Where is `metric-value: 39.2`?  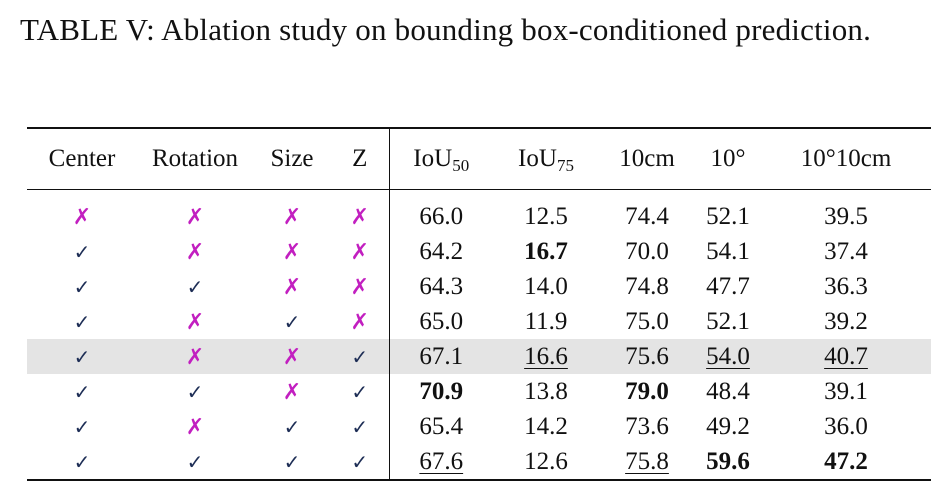
metric-value: 39.2 is located at coordinates (846, 321).